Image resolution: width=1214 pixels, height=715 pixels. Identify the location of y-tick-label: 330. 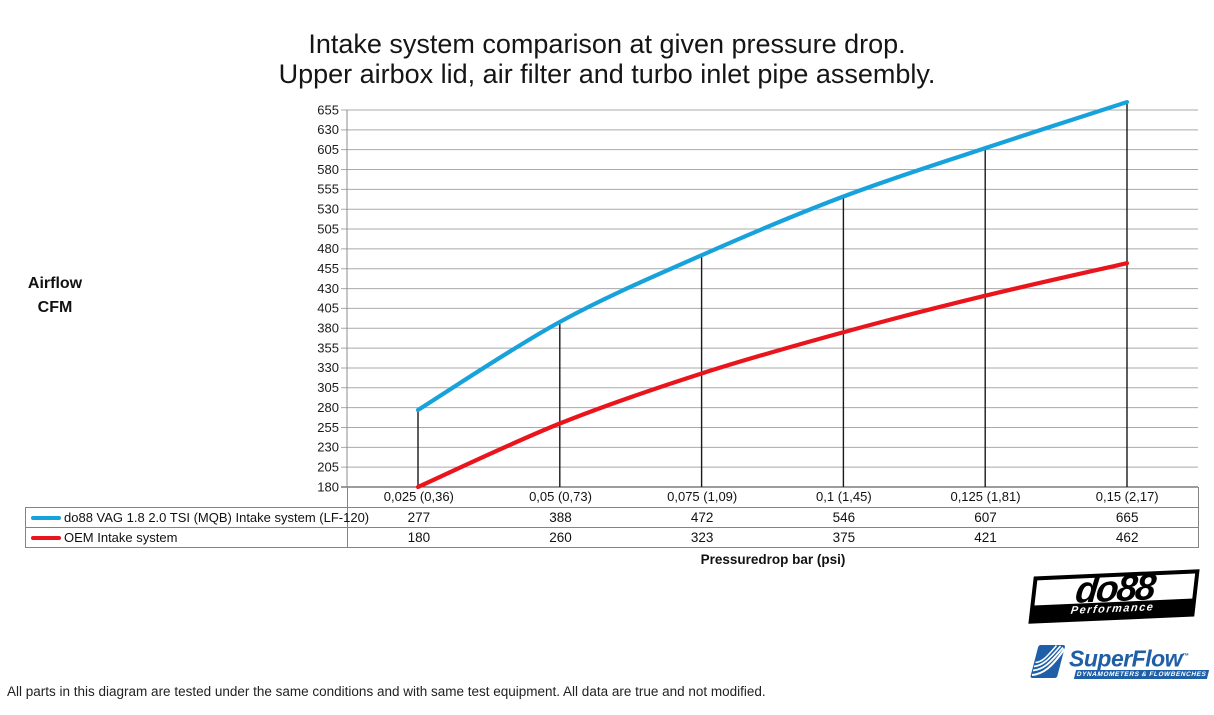
(328, 367).